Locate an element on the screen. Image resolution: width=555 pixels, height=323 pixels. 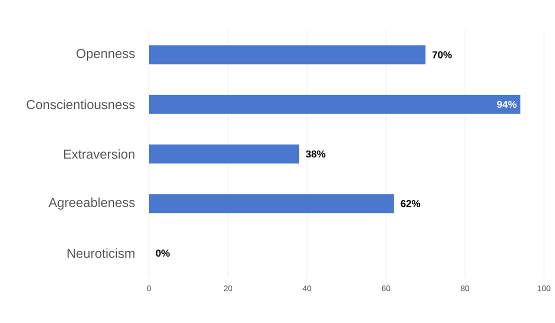
x-tick-label: 60 is located at coordinates (386, 289).